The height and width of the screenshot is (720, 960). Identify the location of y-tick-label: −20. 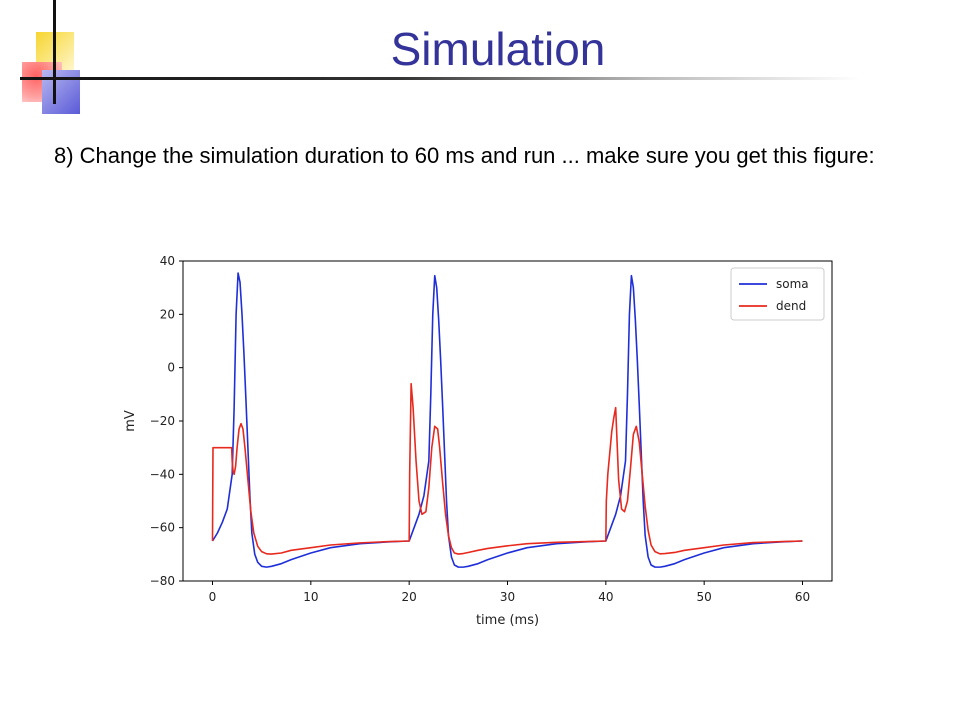
(162, 421).